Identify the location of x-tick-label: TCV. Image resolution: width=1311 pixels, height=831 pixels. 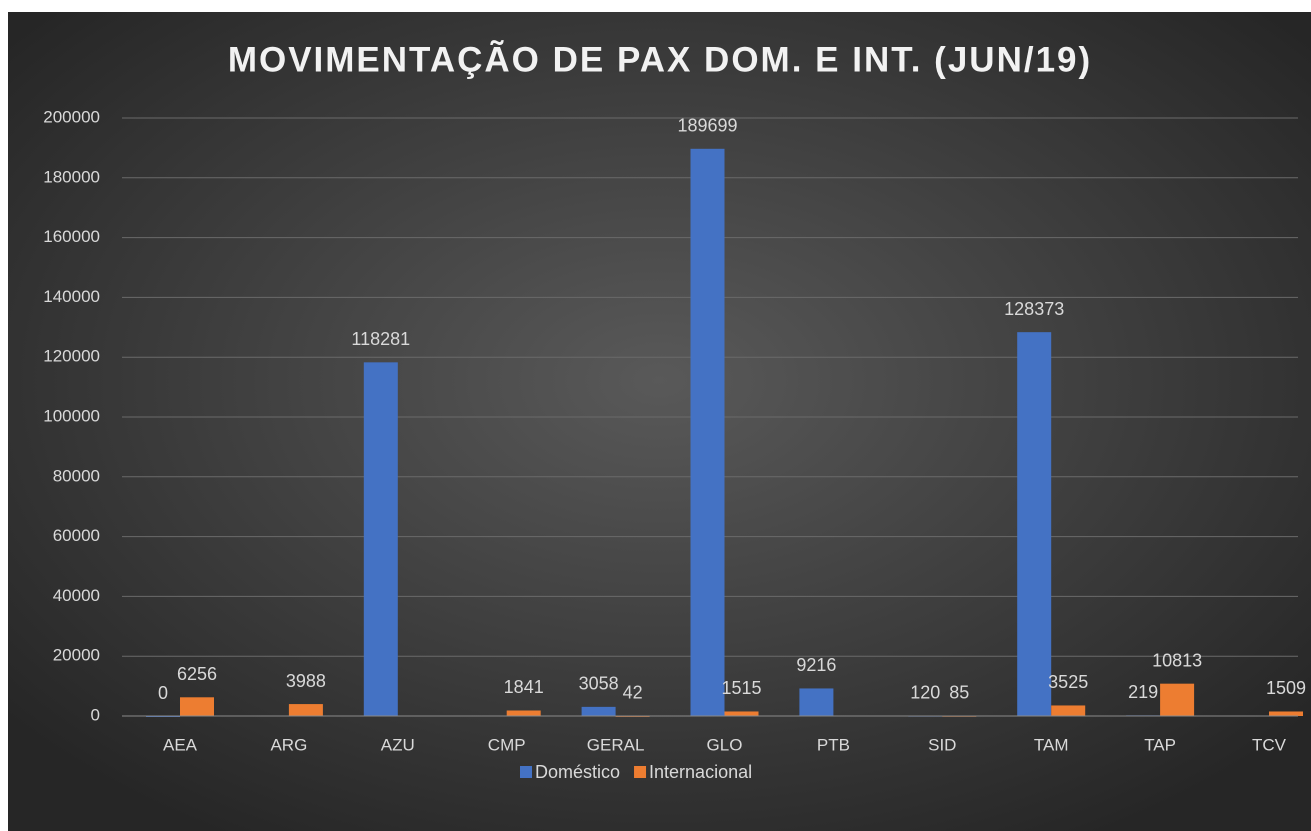
(1269, 744).